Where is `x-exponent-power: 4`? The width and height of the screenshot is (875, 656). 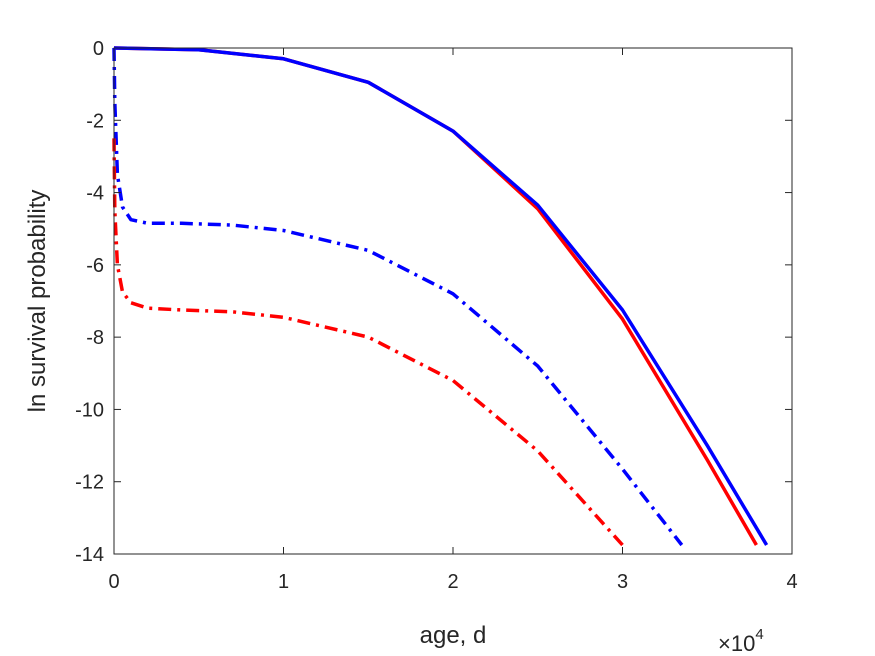
x-exponent-power: 4 is located at coordinates (759, 634).